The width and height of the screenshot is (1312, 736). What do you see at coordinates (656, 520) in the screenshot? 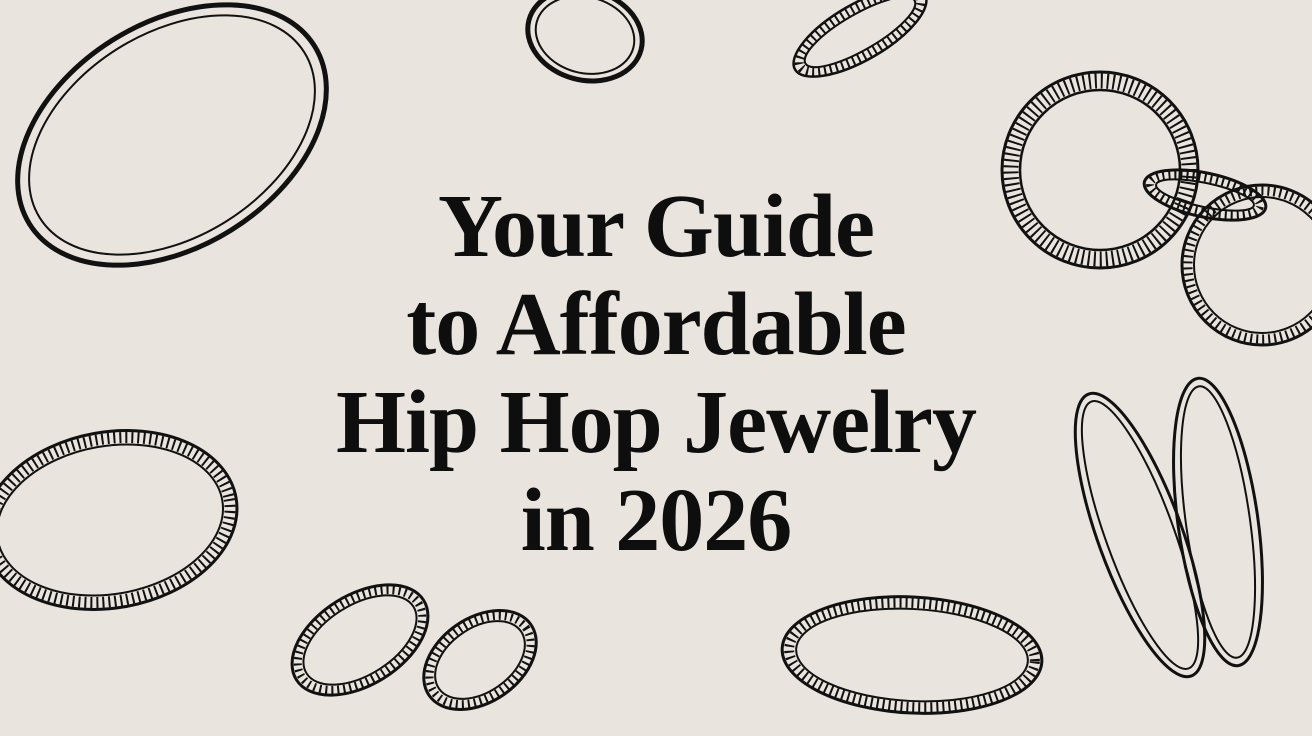
I see `title-line: in 2026` at bounding box center [656, 520].